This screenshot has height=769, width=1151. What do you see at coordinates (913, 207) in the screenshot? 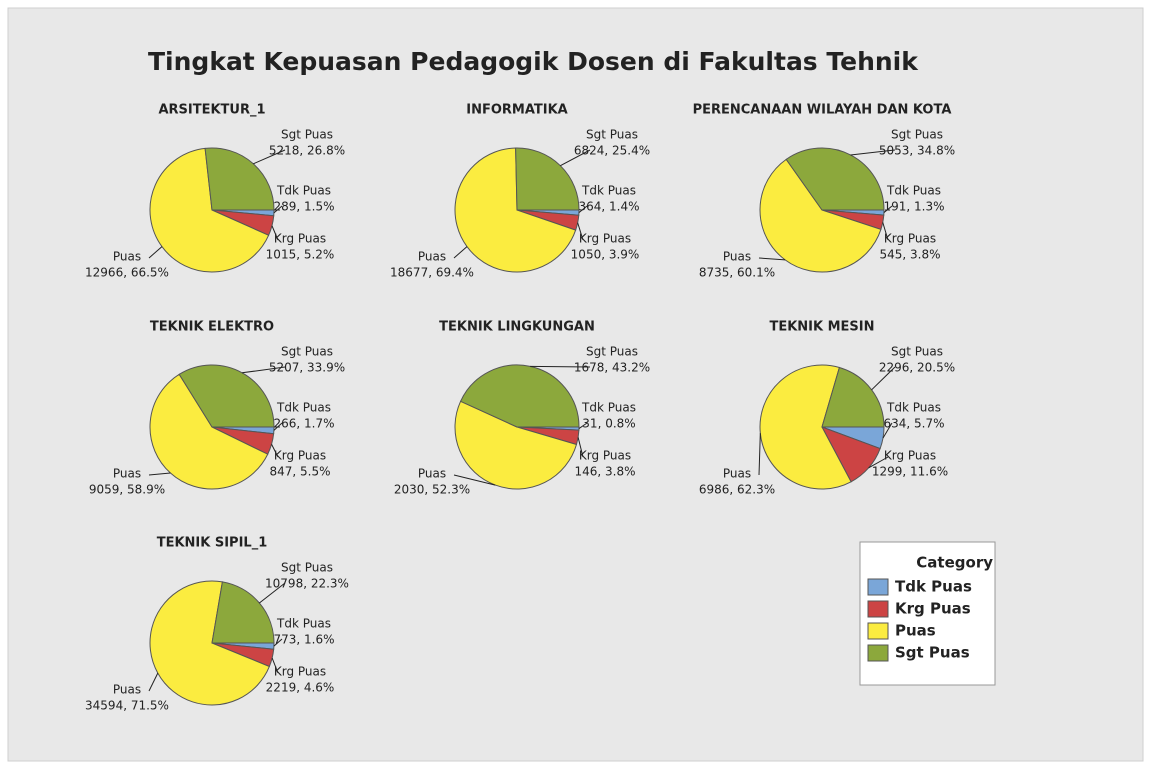
I see `slice-value-label: 191, 1.3%` at bounding box center [913, 207].